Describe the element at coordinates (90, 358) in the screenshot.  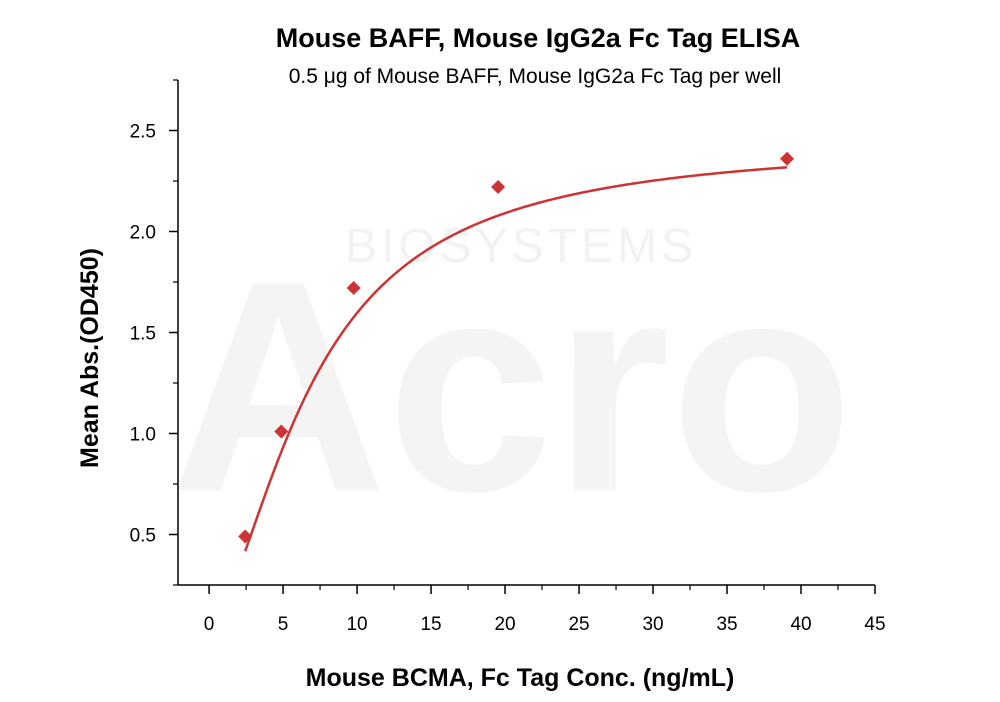
I see `y-axis-label: Mean Abs.(OD450)` at that location.